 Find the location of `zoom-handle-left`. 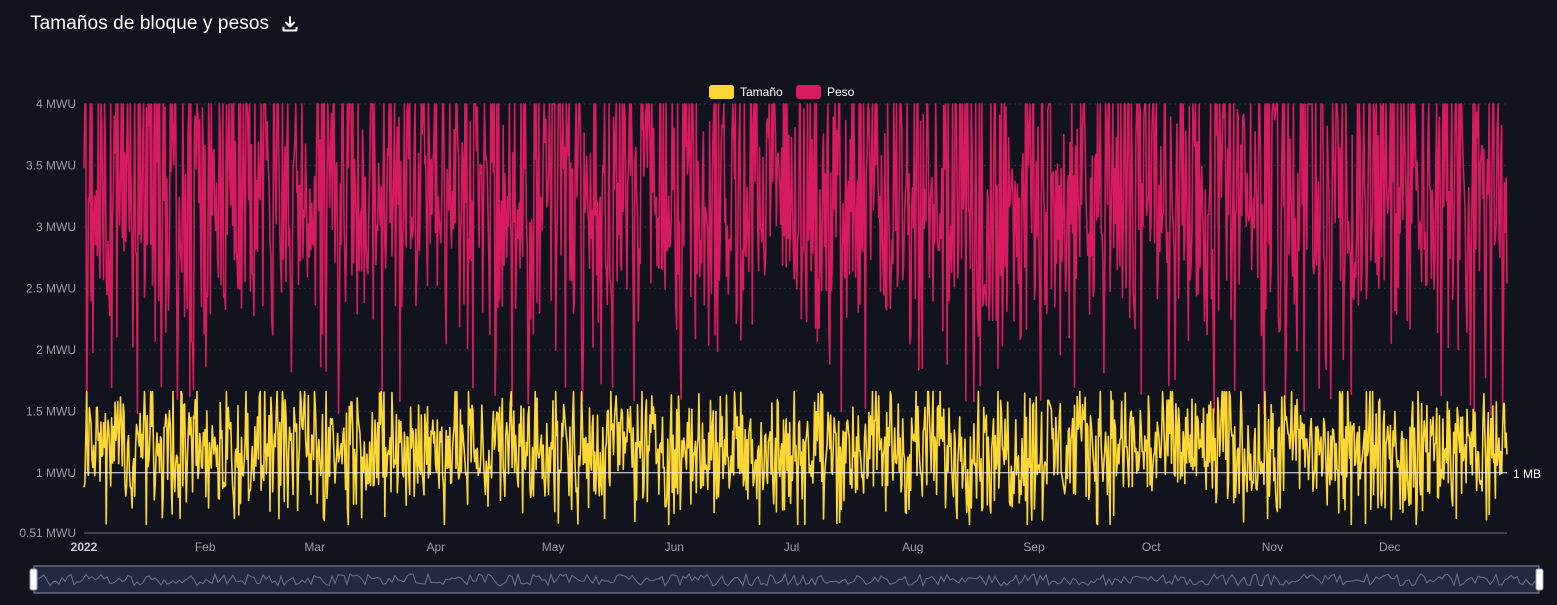

zoom-handle-left is located at coordinates (33, 579).